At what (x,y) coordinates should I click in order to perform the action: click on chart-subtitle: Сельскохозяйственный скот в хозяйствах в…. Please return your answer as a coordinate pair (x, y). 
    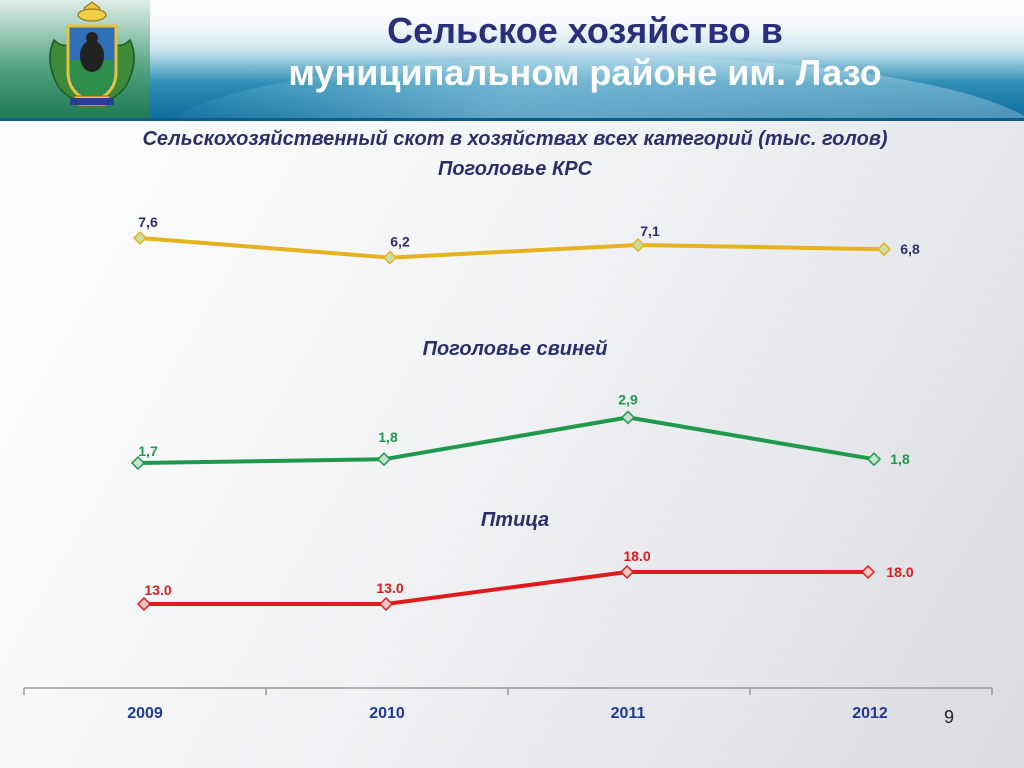
    Looking at the image, I should click on (515, 139).